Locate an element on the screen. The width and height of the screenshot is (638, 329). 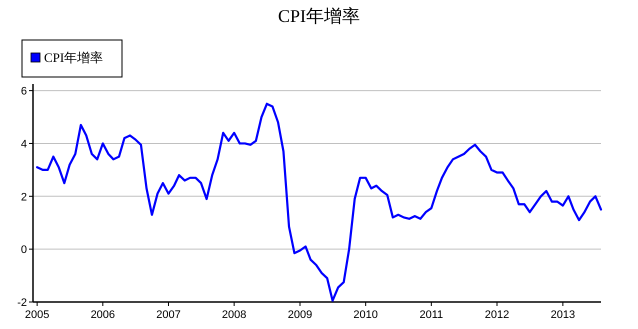
chart-title: CPI年增率 is located at coordinates (319, 16).